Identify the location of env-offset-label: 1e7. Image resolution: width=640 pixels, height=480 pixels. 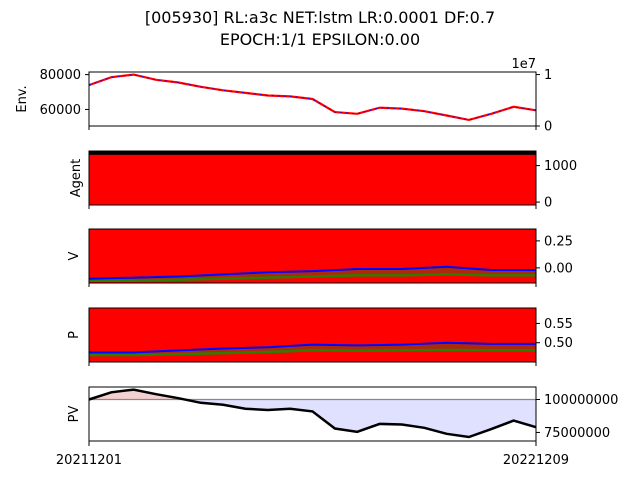
(523, 64).